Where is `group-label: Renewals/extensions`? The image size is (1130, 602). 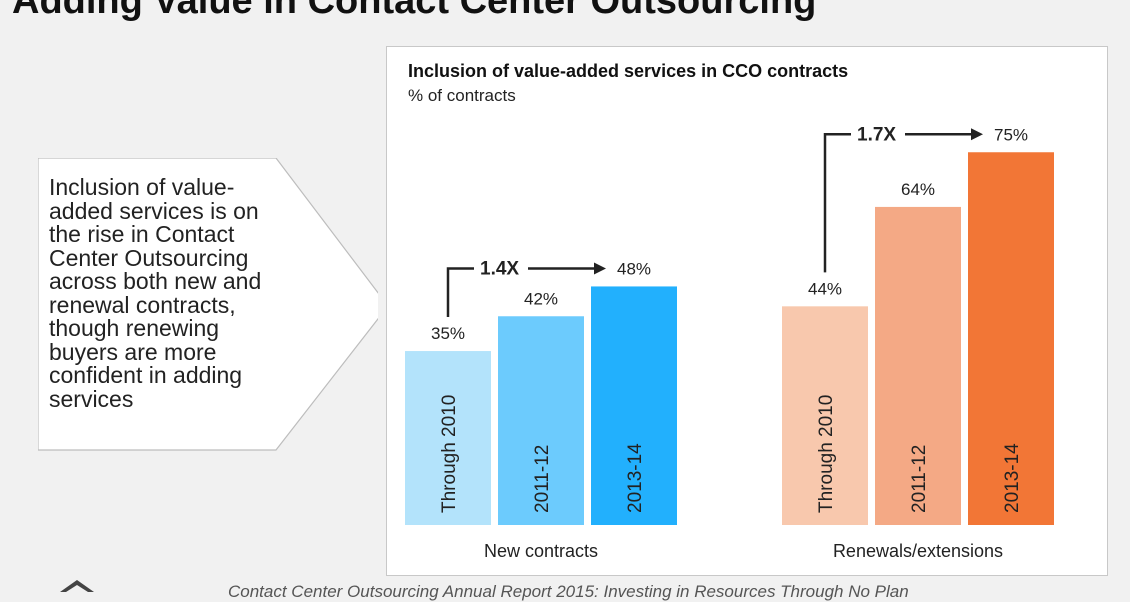 group-label: Renewals/extensions is located at coordinates (918, 551).